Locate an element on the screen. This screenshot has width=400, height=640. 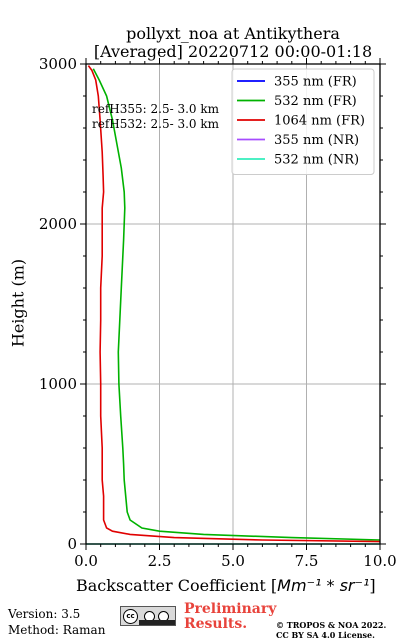
cc-license-badge: cc is located at coordinates (148, 616).